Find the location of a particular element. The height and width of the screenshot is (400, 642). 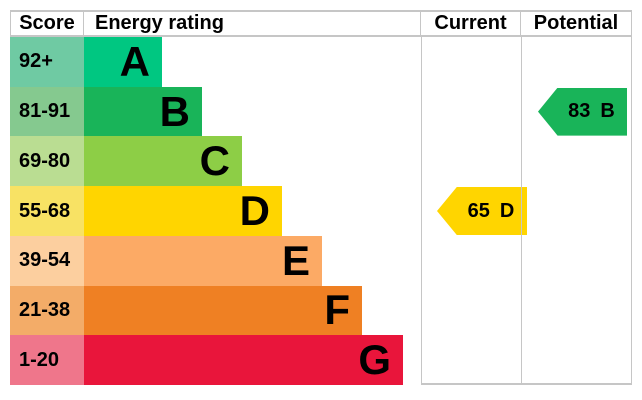

potential-score-value: 83 is located at coordinates (579, 111).